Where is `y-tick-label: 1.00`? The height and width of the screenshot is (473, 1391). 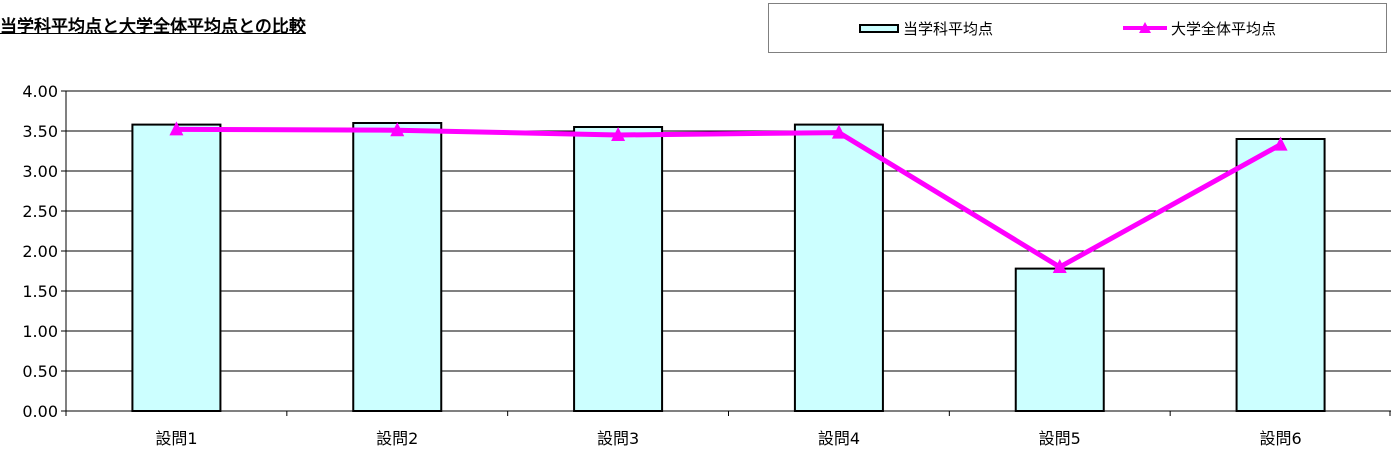 y-tick-label: 1.00 is located at coordinates (40, 331).